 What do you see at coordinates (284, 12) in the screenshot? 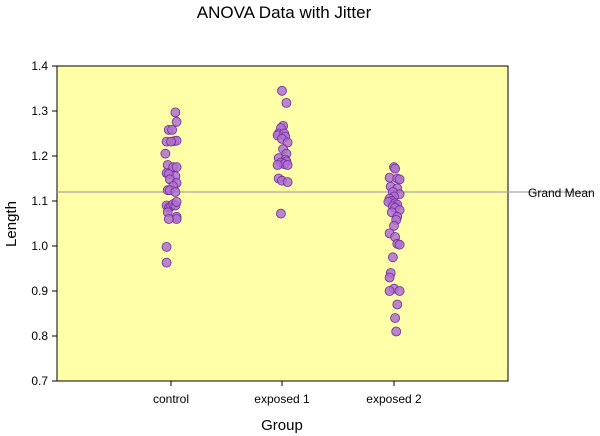
I see `chart-title: ANOVA Data with Jitter` at bounding box center [284, 12].